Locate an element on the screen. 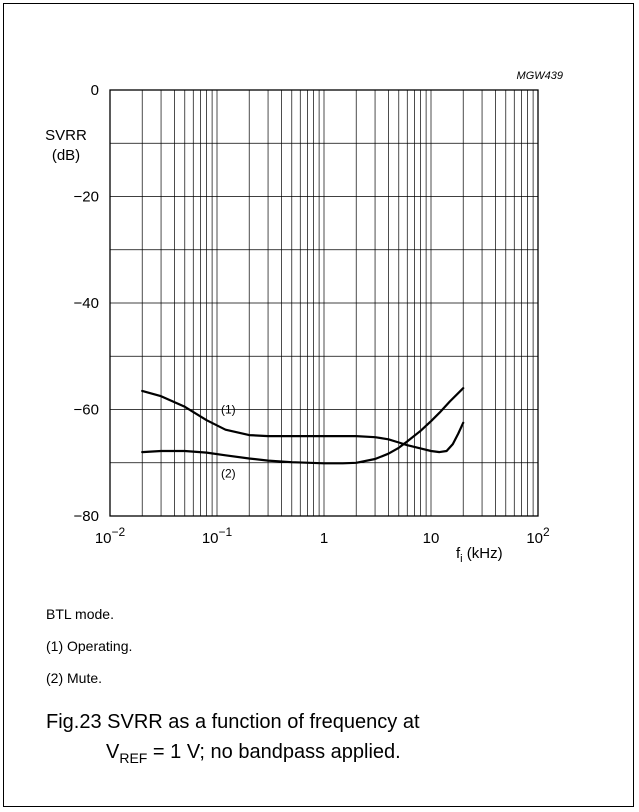 This screenshot has width=639, height=812. note-mute: (2) Mute. is located at coordinates (74, 678).